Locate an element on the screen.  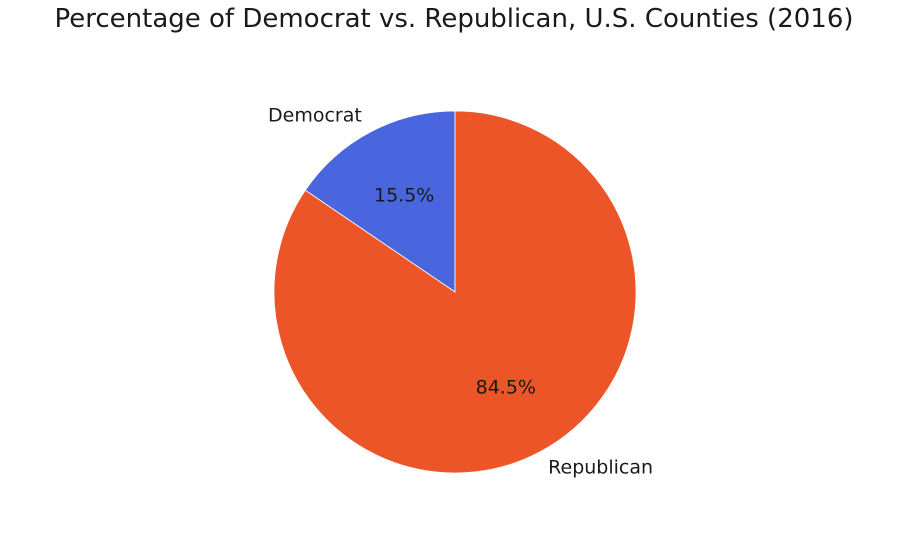
slice-label-republican: Republican is located at coordinates (600, 467).